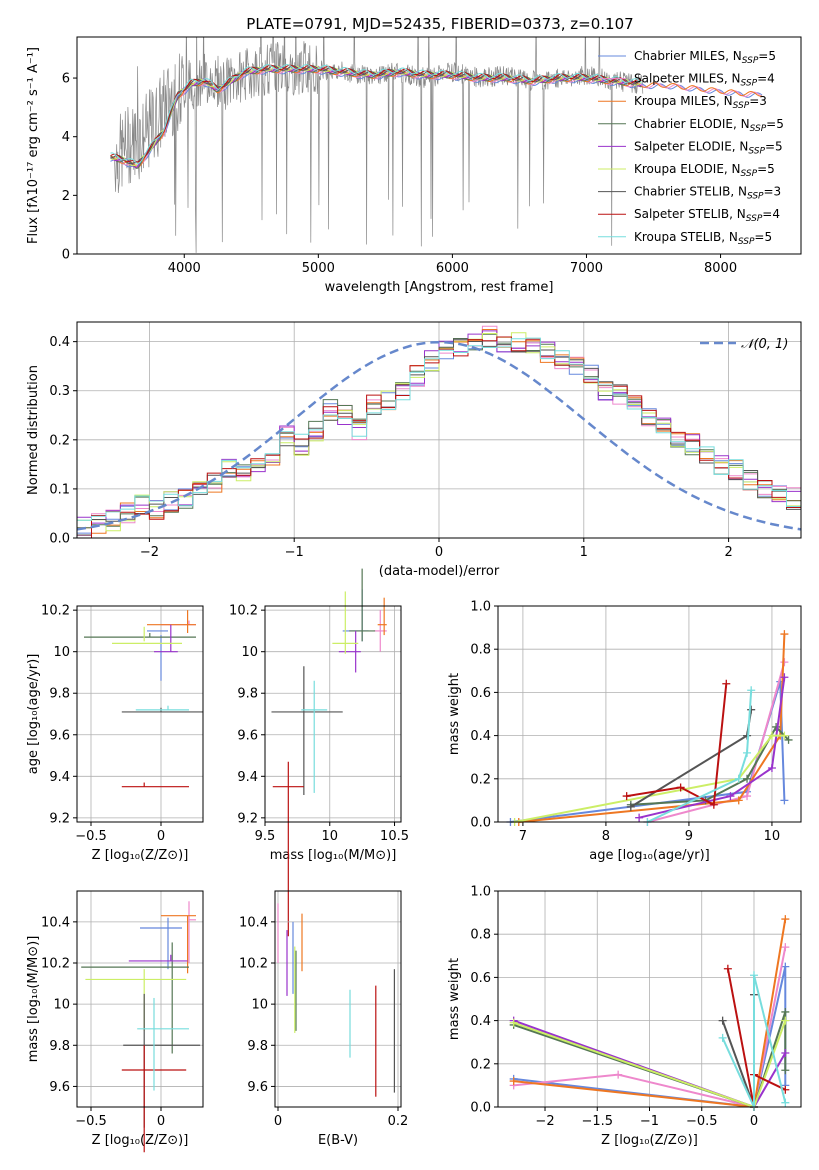  What do you see at coordinates (253, 964) in the screenshot?
I see `y-tick-label: 10.2` at bounding box center [253, 964].